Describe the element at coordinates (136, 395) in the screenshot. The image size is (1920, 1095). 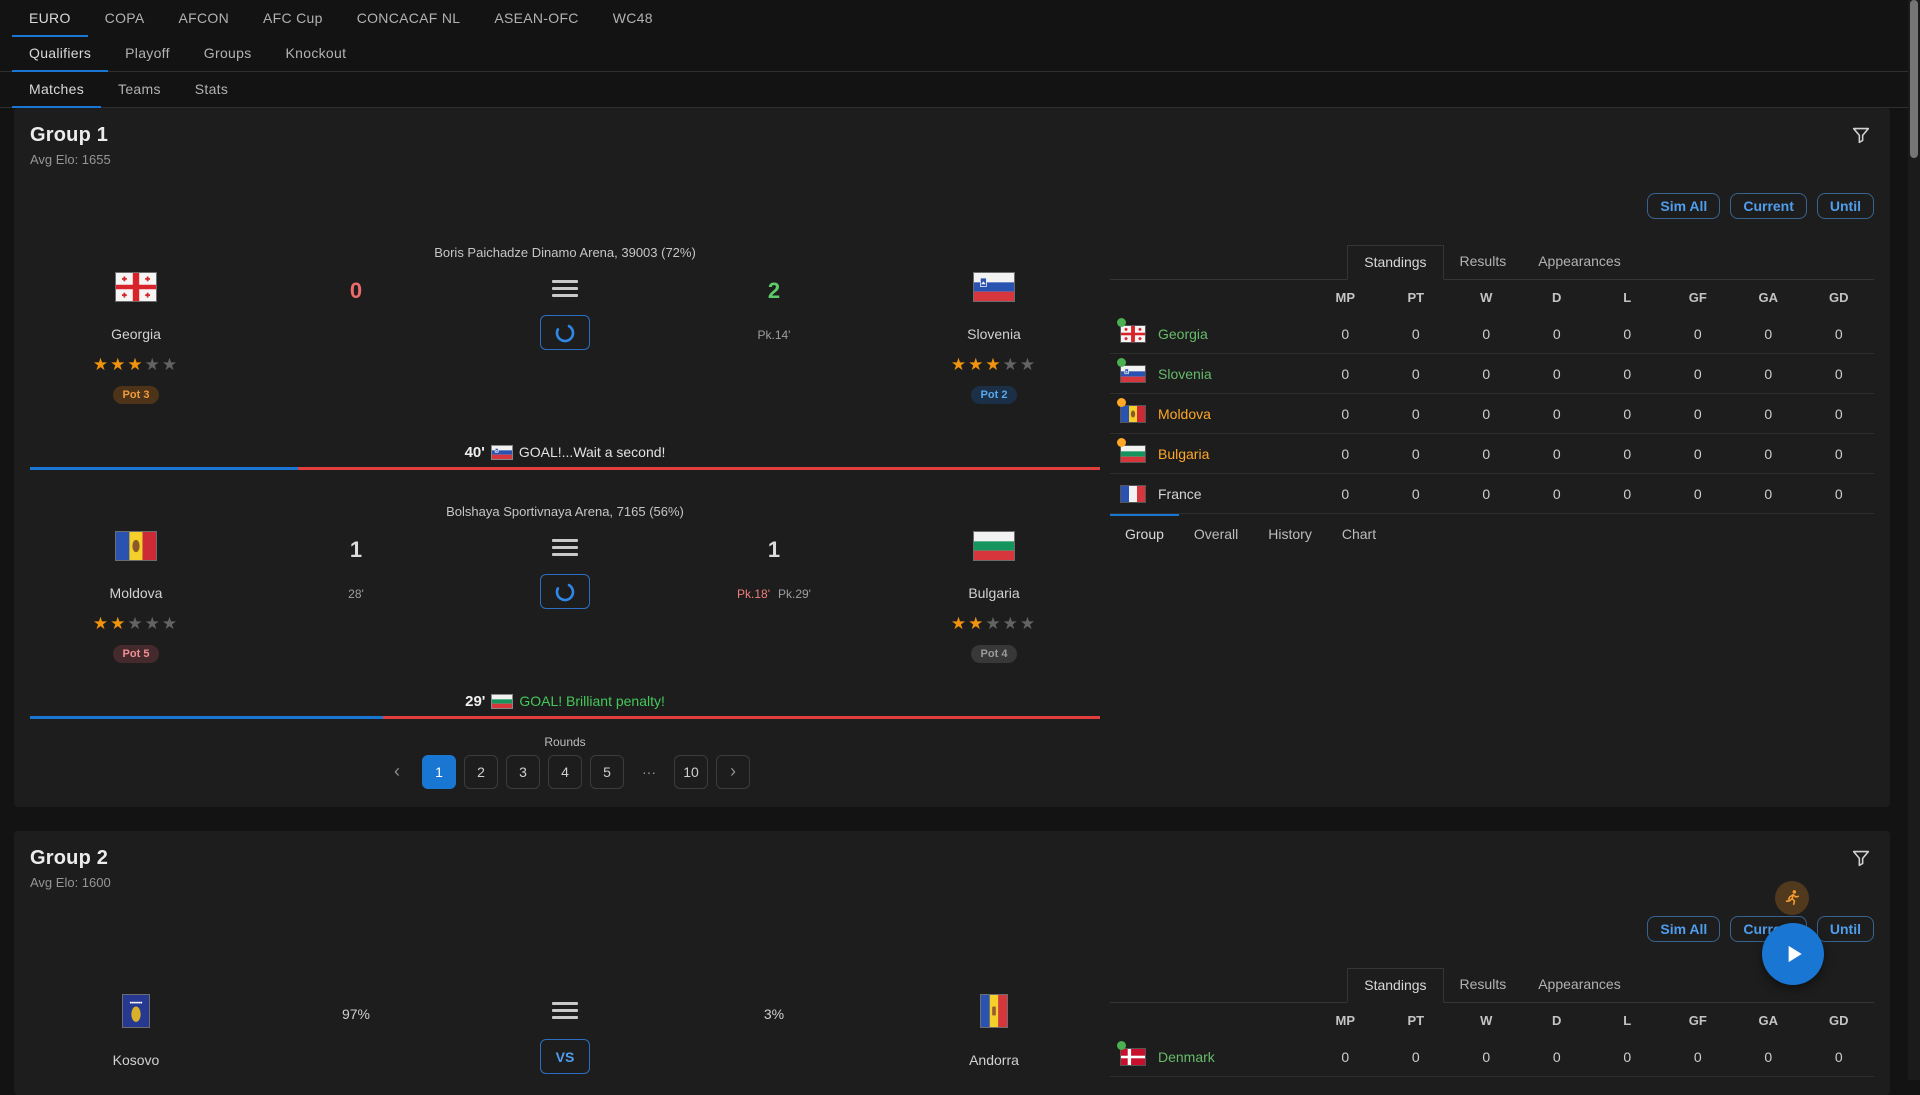
I see `pot-badge: Pot 3` at that location.